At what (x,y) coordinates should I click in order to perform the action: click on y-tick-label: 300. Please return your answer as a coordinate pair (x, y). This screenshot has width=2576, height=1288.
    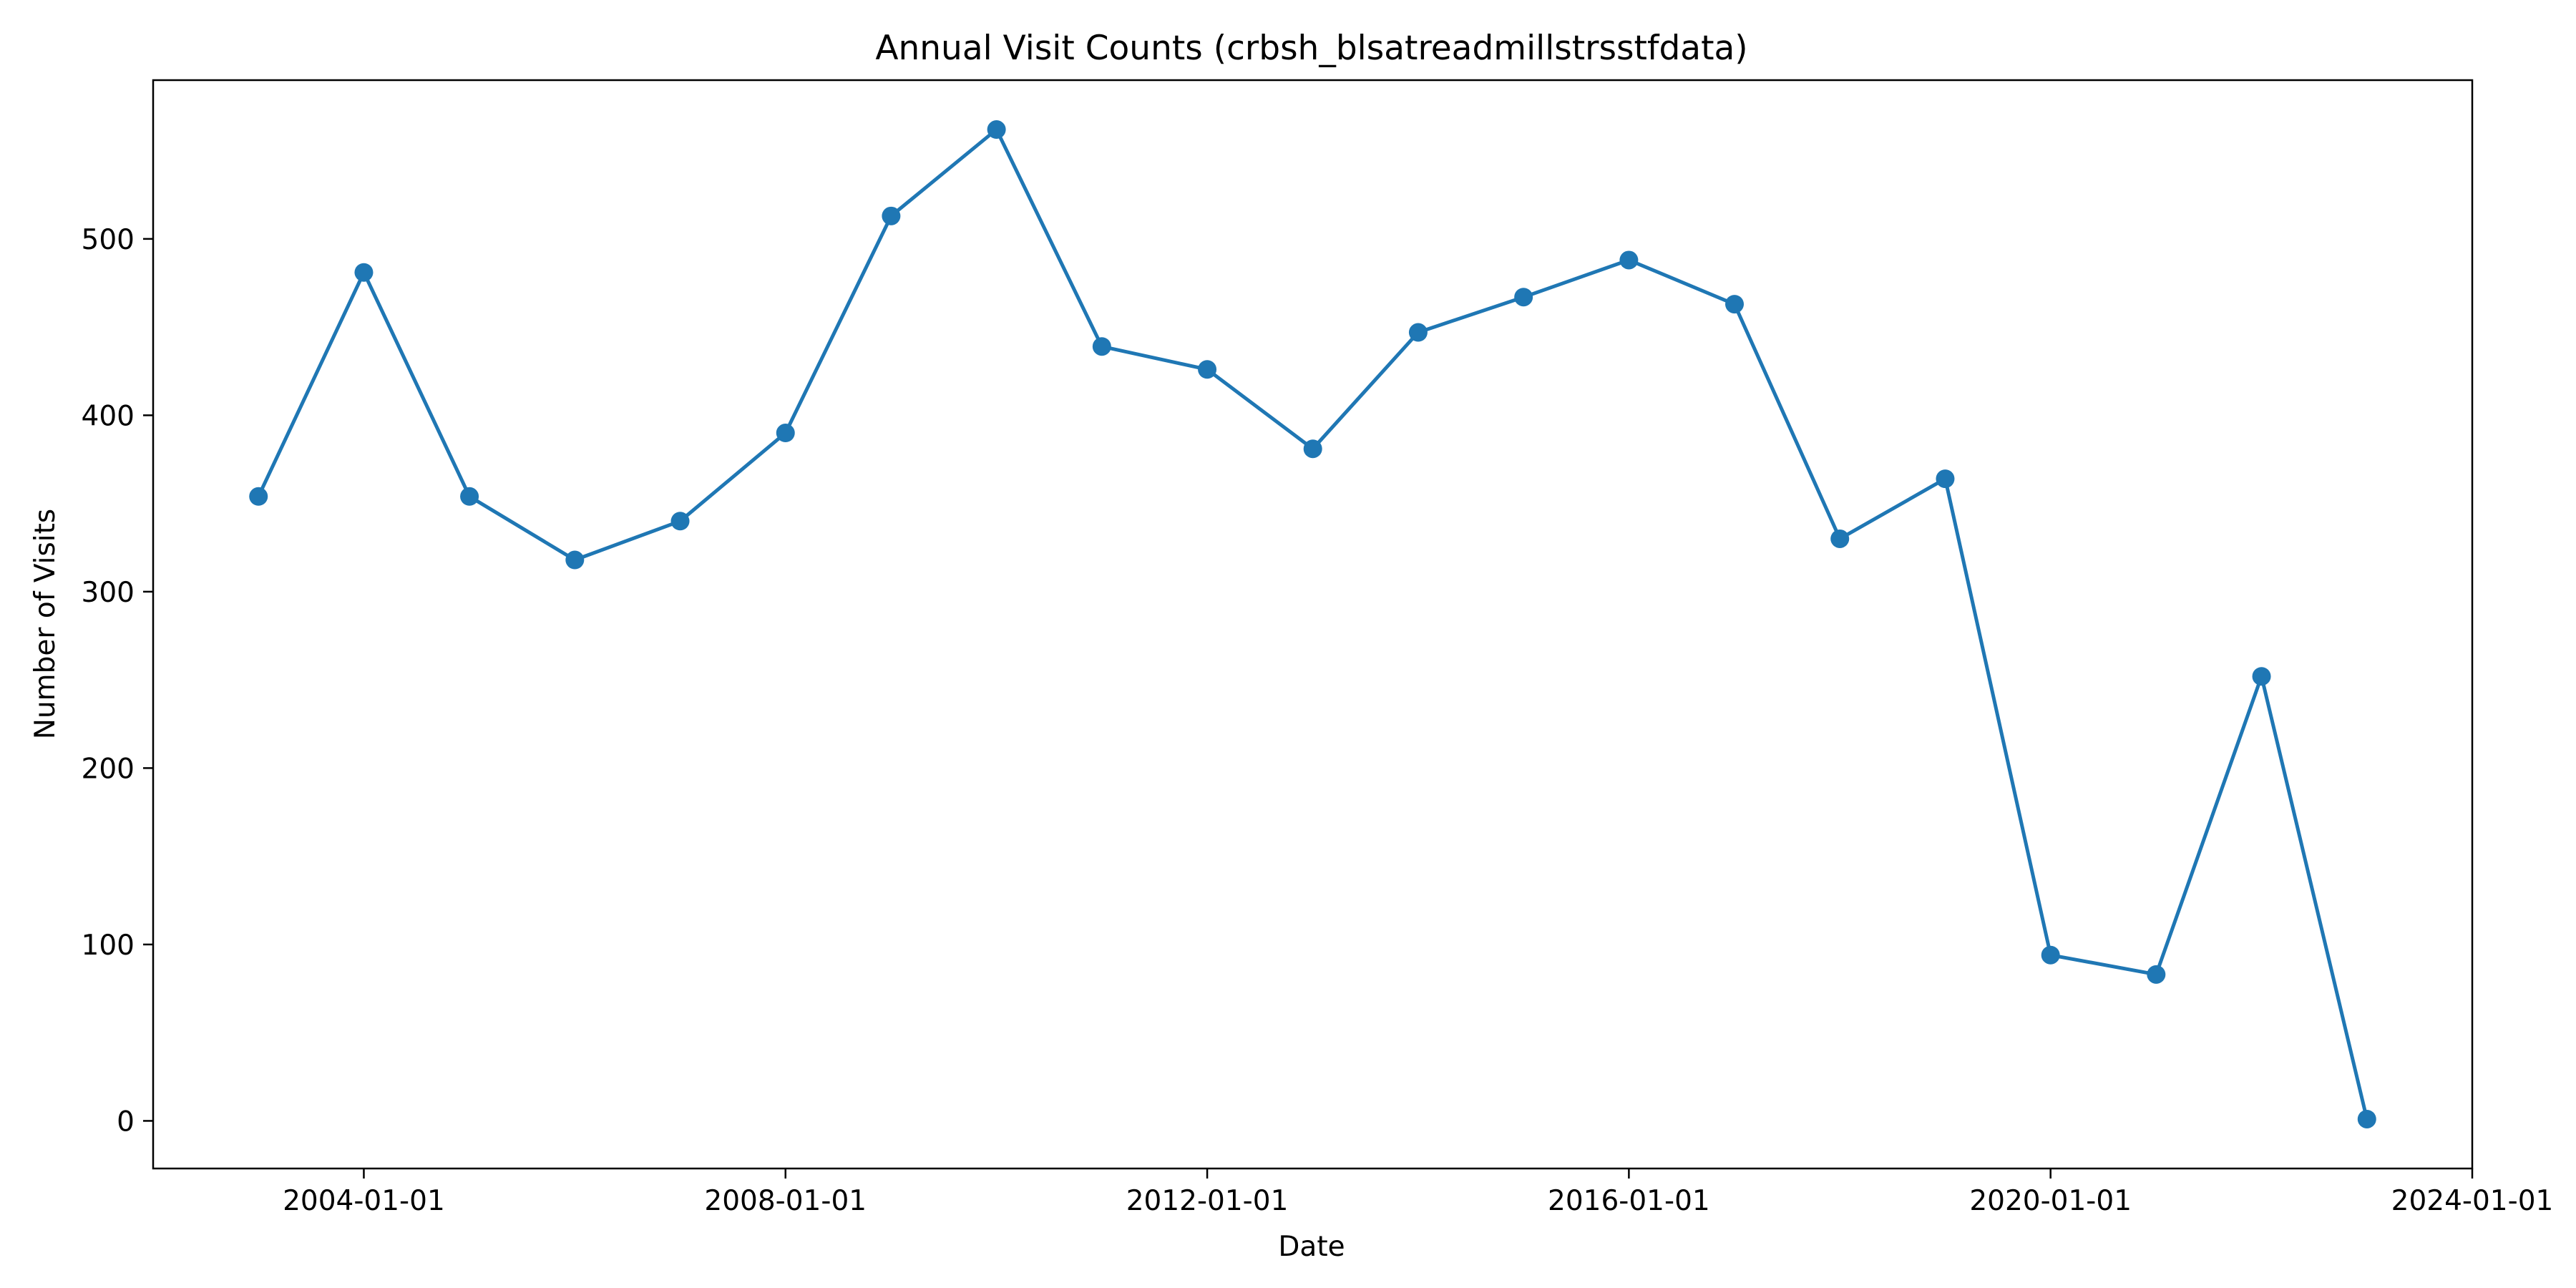
    Looking at the image, I should click on (108, 593).